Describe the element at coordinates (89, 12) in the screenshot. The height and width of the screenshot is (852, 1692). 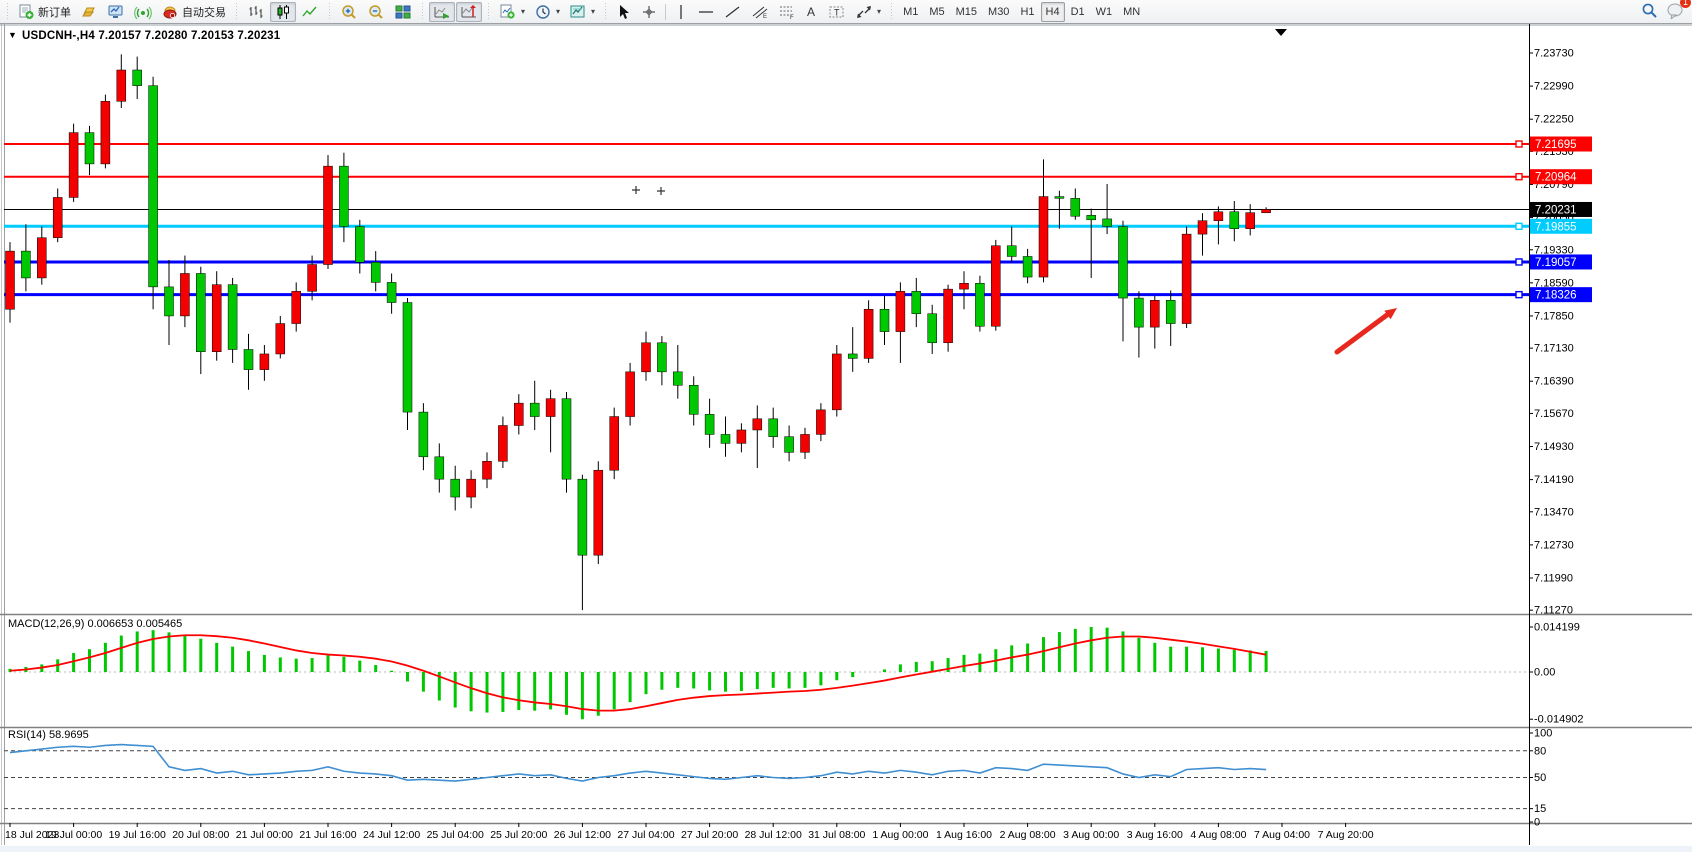
I see `market-watch-button` at that location.